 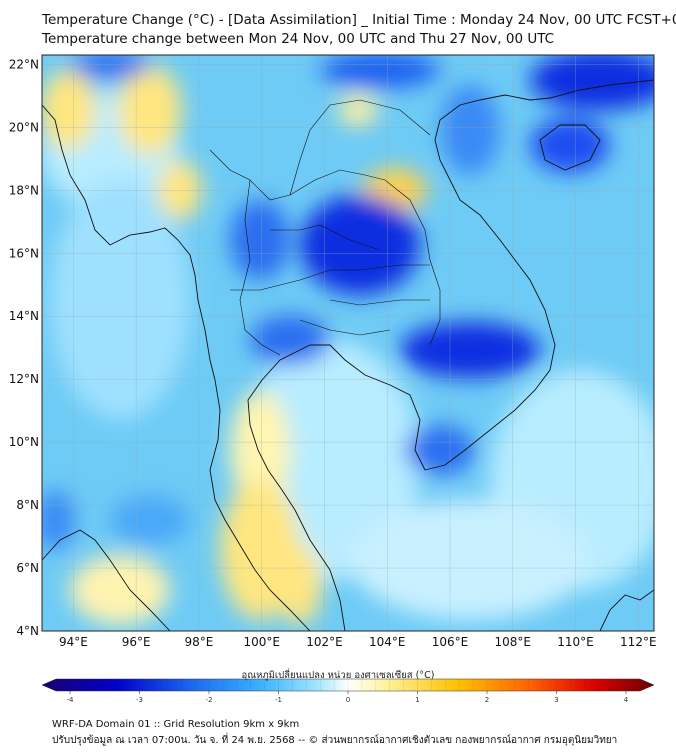 I want to click on lat-label: 18°N, so click(x=24, y=190).